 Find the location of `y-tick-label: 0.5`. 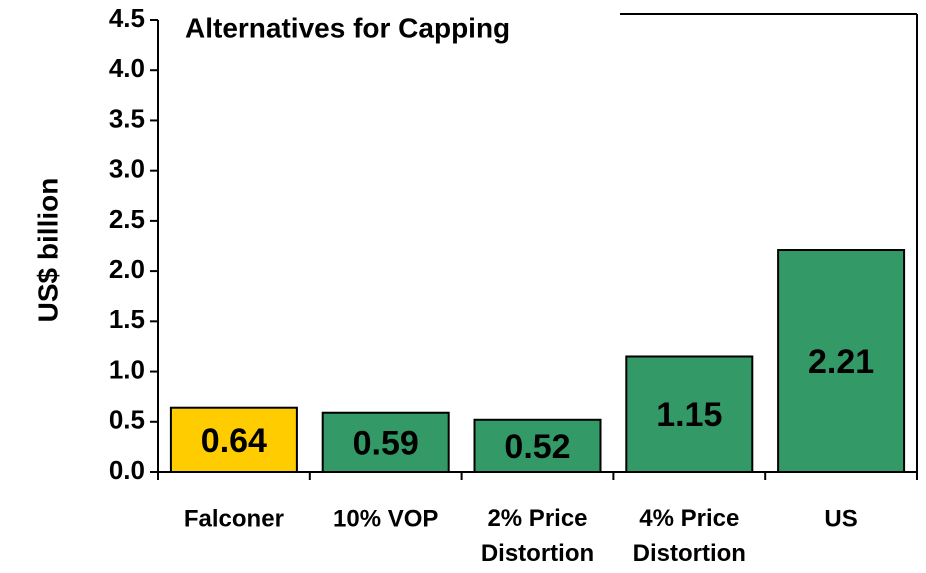

y-tick-label: 0.5 is located at coordinates (127, 420).